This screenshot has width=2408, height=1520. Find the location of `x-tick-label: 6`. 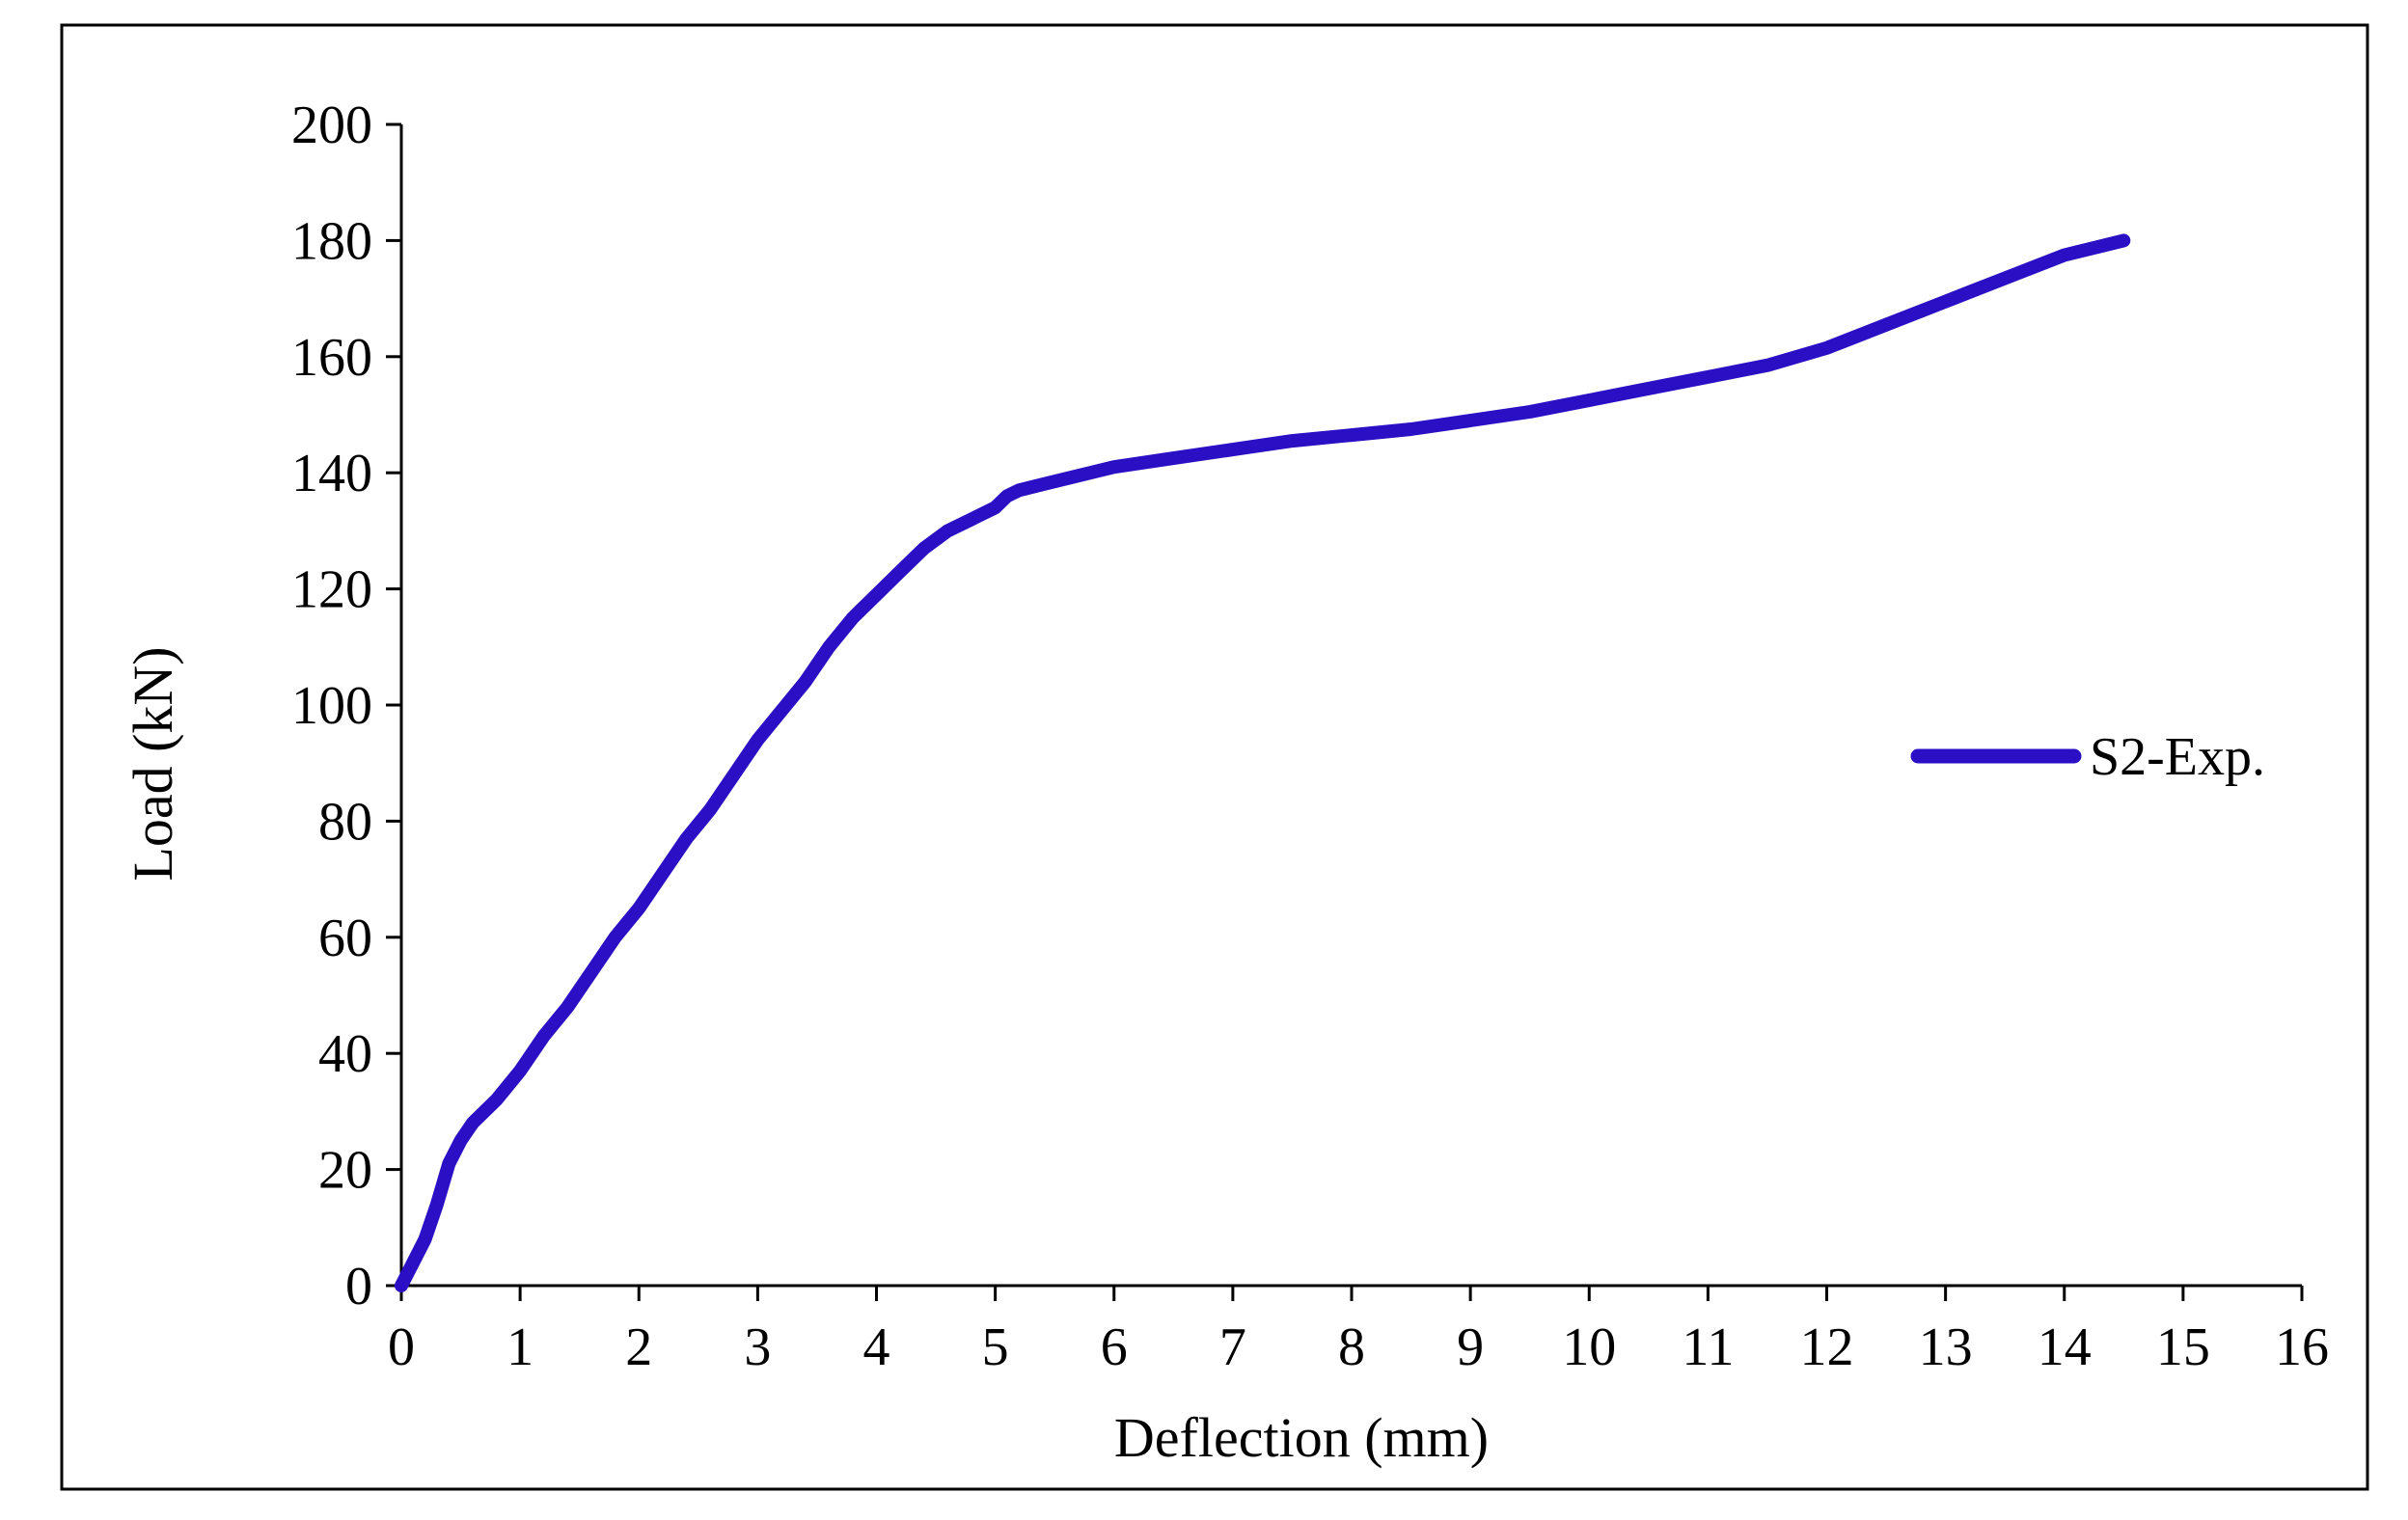

x-tick-label: 6 is located at coordinates (1114, 1347).